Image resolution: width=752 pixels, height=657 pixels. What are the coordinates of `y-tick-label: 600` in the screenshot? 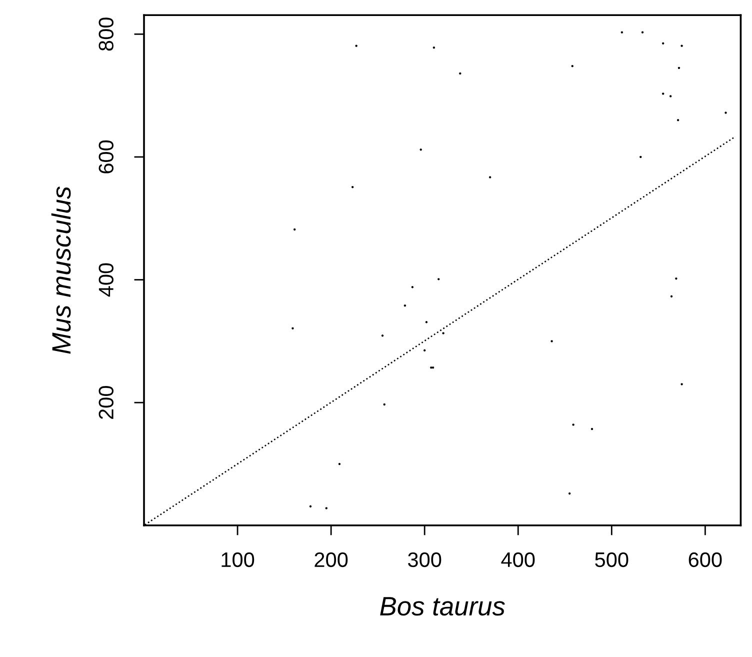 It's located at (106, 157).